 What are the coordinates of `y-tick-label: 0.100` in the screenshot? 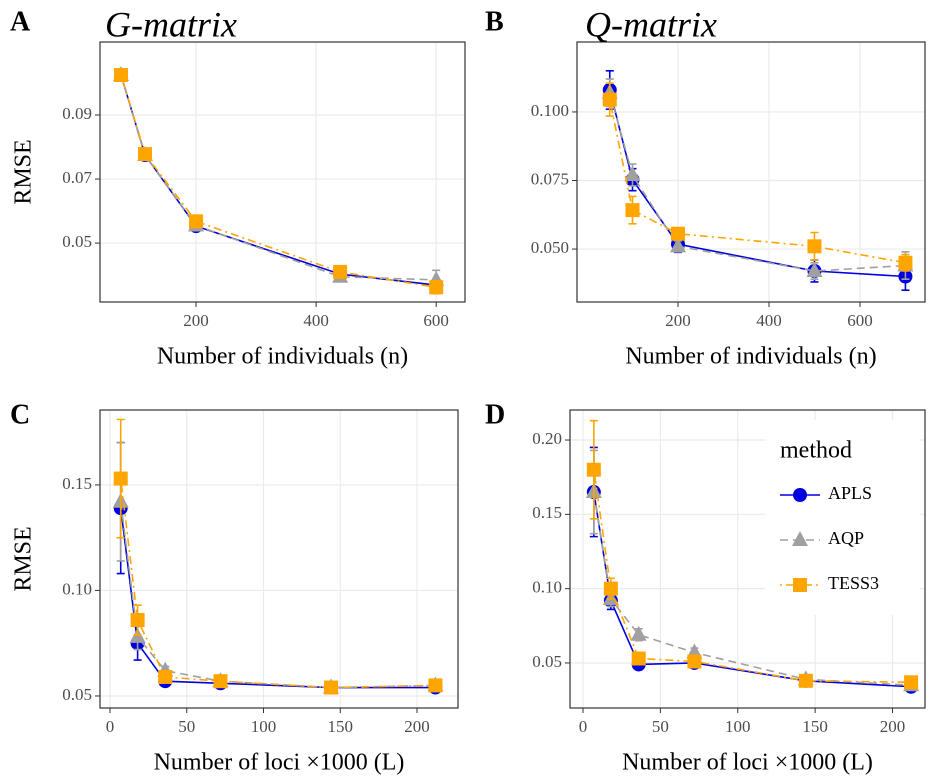 It's located at (550, 110).